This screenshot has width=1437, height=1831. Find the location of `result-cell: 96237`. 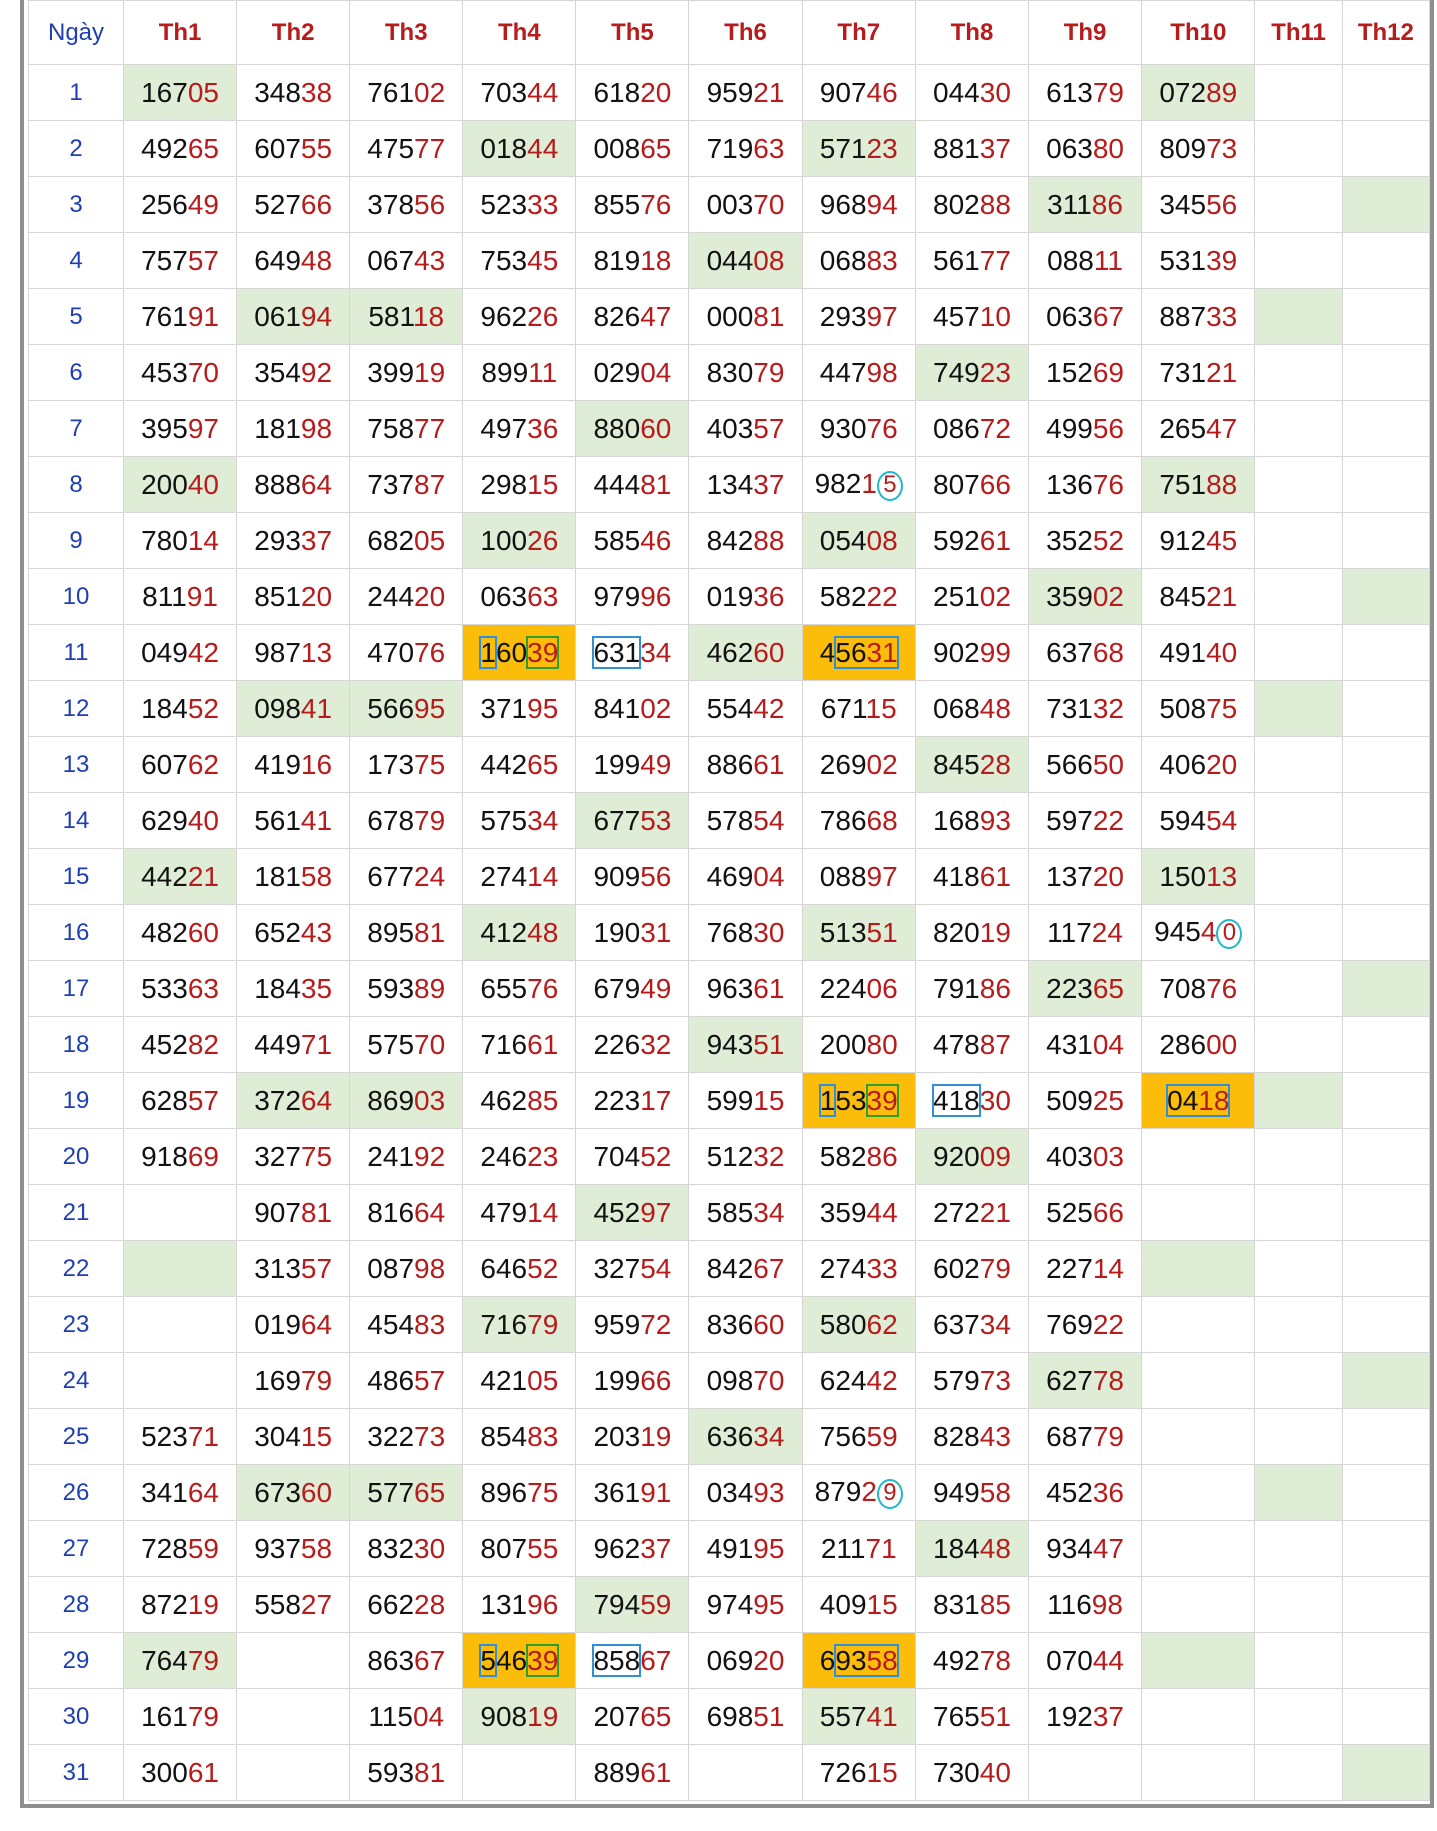

result-cell: 96237 is located at coordinates (632, 1548).